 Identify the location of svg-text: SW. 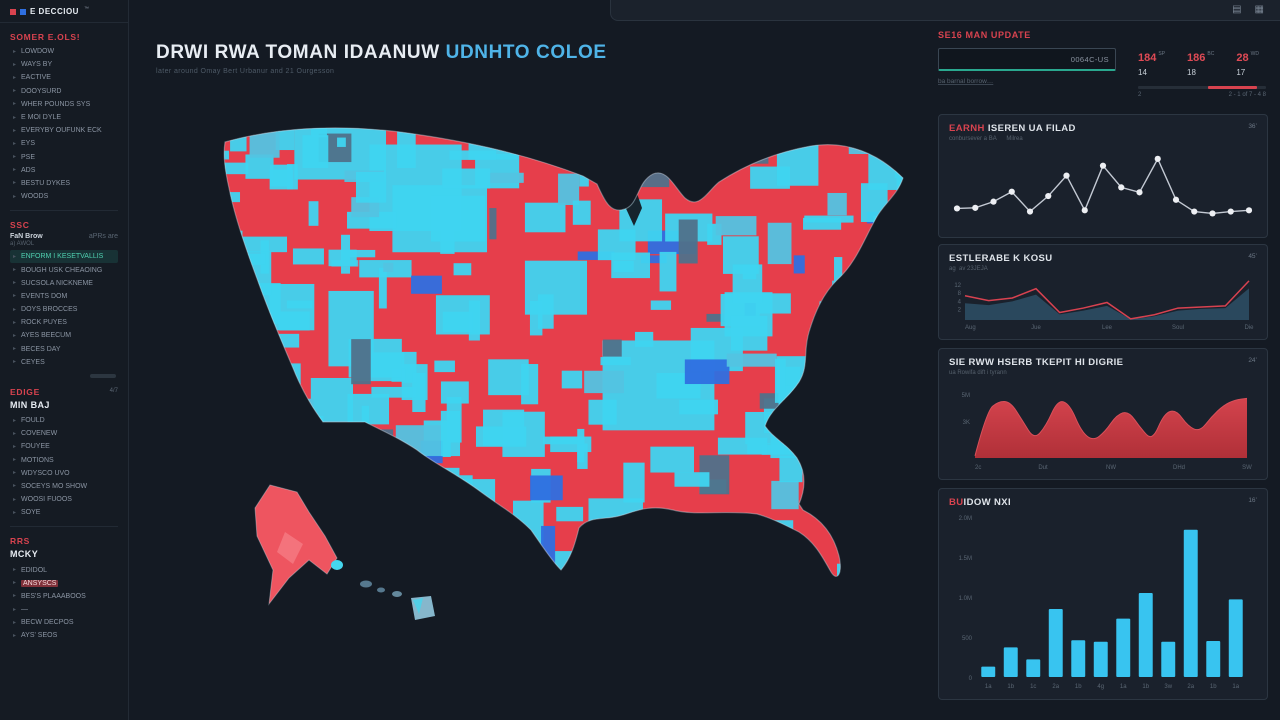
(1247, 468).